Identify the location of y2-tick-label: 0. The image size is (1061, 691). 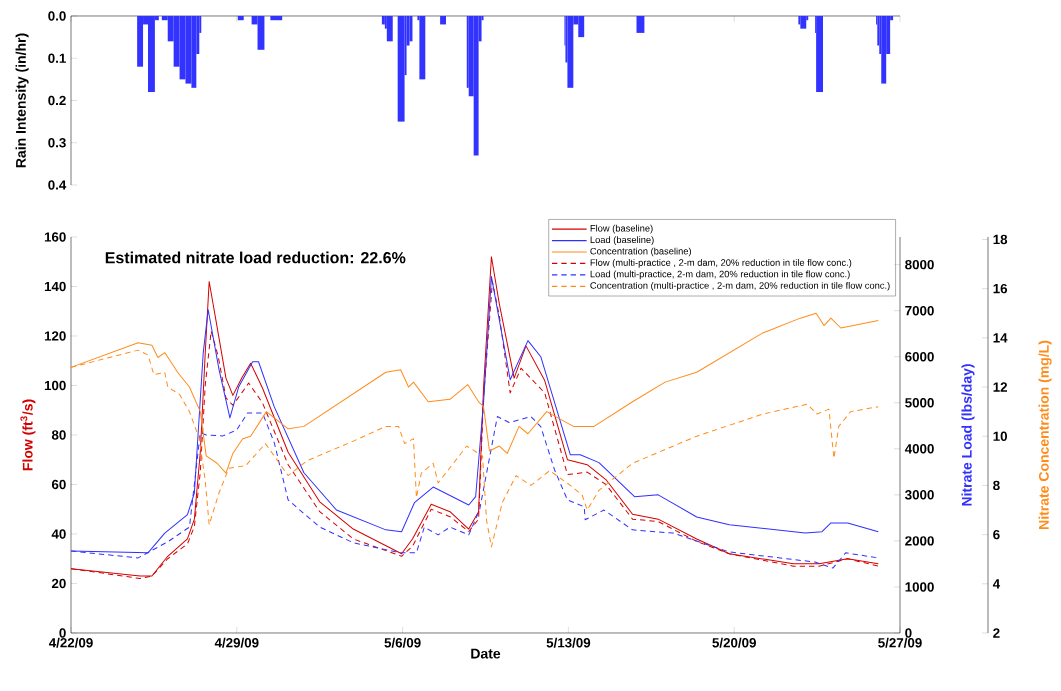
(908, 633).